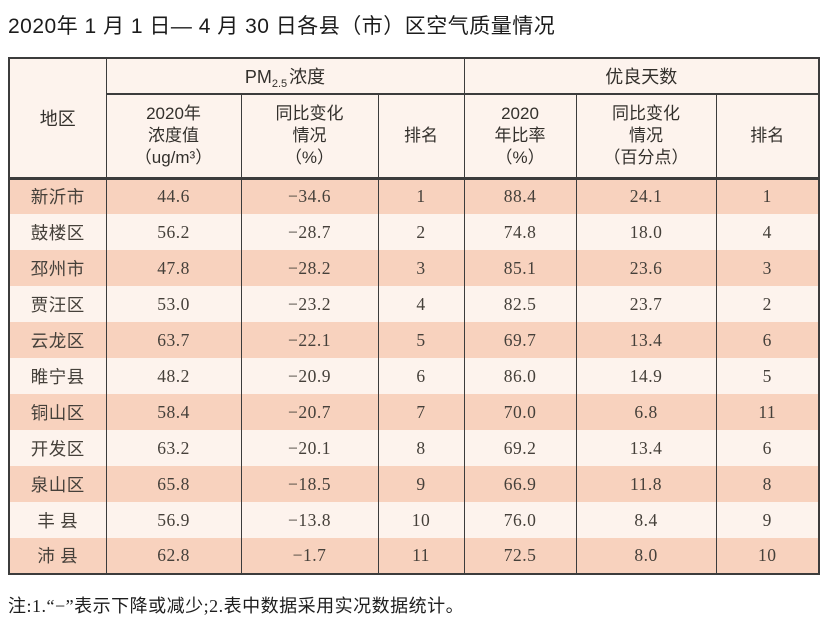 The width and height of the screenshot is (825, 620). I want to click on pm-change-cell: −13.8, so click(309, 520).